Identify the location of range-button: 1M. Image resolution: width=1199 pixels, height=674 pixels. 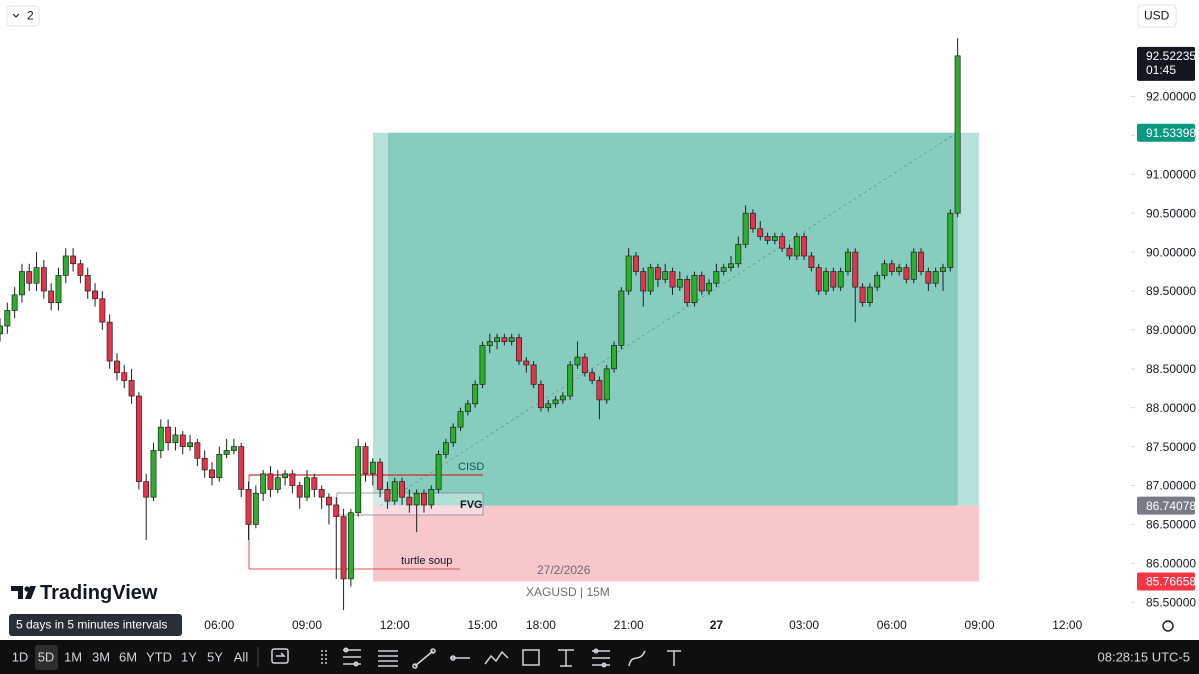
(73, 656).